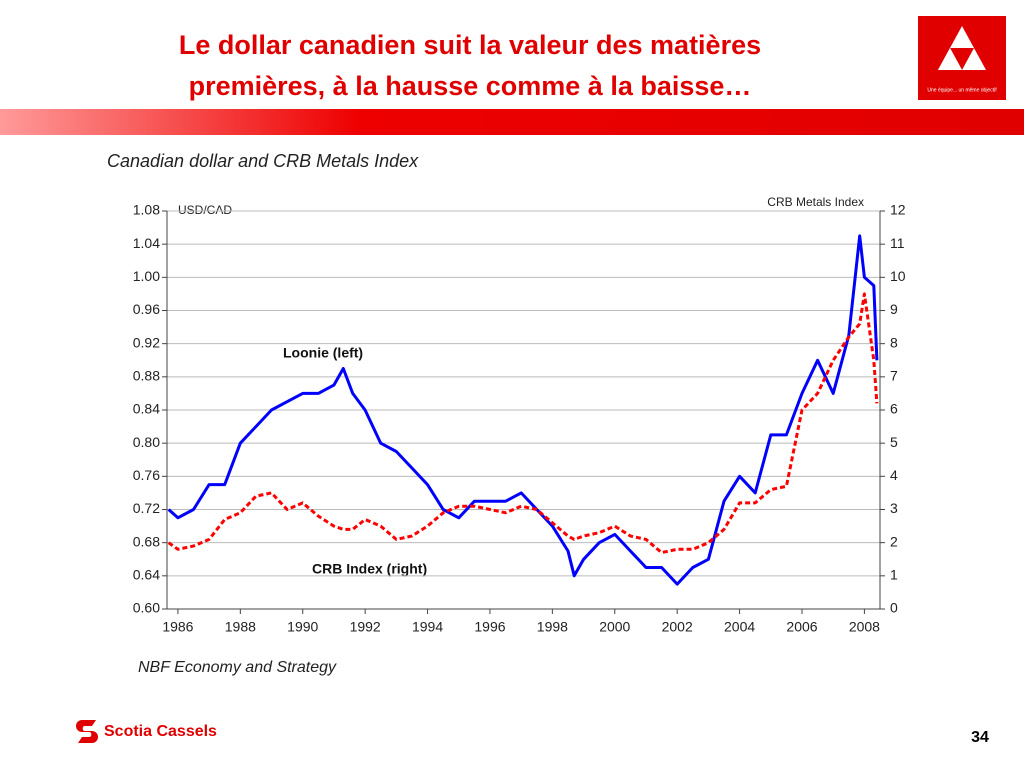 The height and width of the screenshot is (768, 1024). I want to click on y-tick-label: 0.80, so click(146, 442).